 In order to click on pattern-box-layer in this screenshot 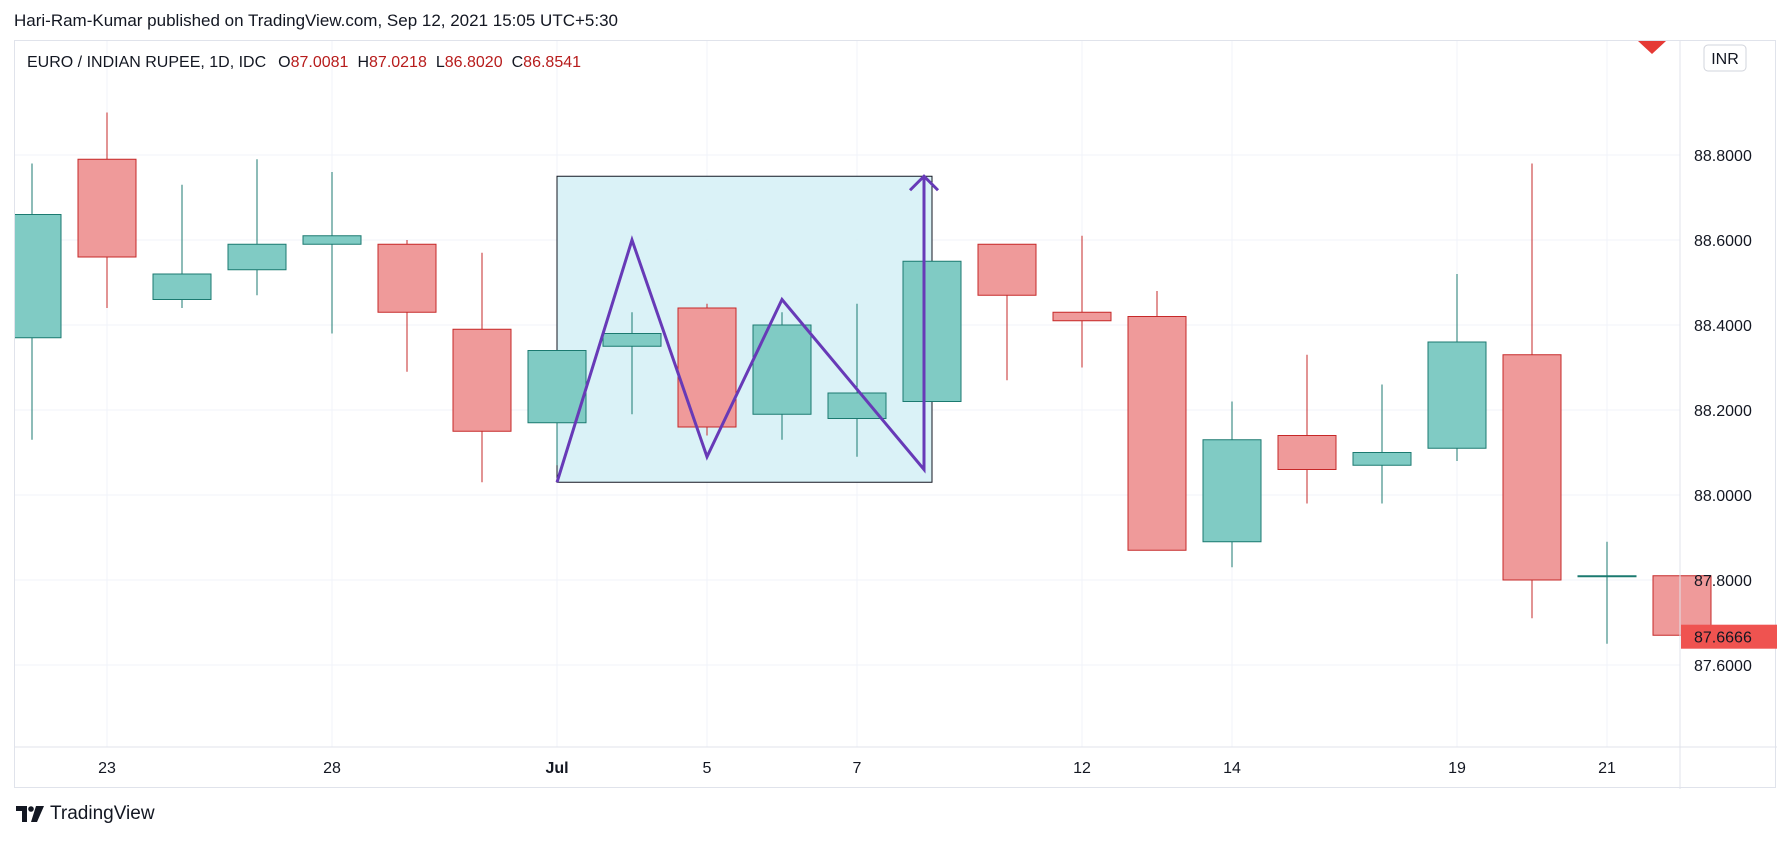, I will do `click(744, 329)`.